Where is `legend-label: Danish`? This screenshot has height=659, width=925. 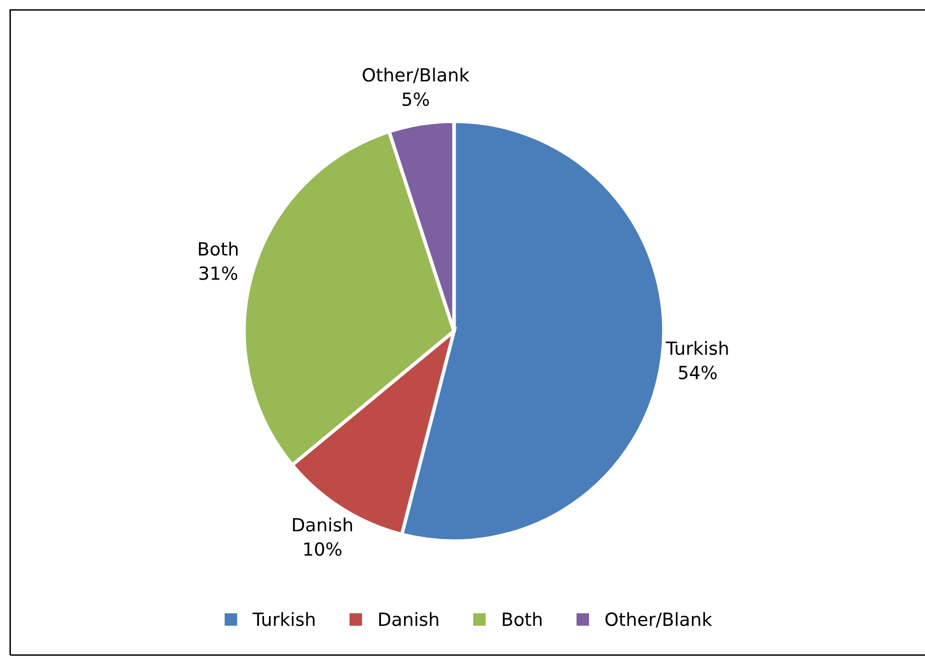
legend-label: Danish is located at coordinates (408, 619).